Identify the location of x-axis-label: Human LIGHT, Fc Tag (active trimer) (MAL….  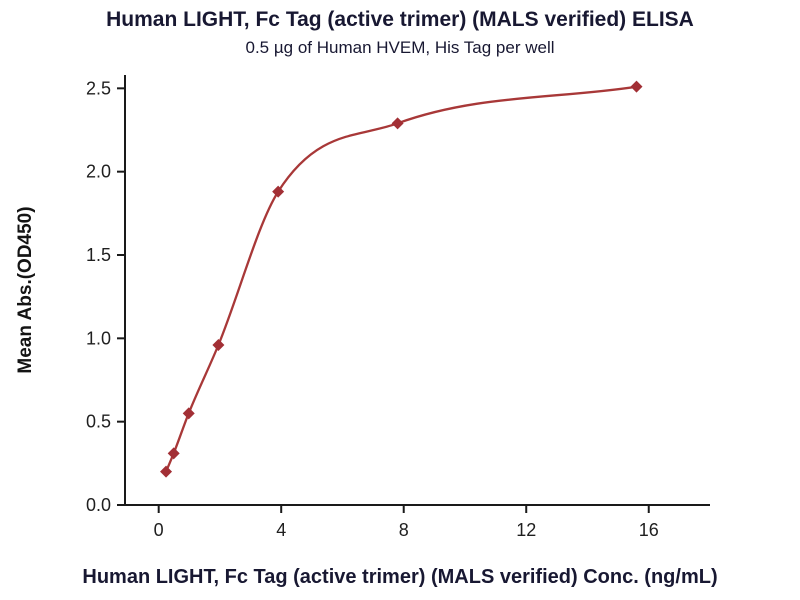
(400, 577).